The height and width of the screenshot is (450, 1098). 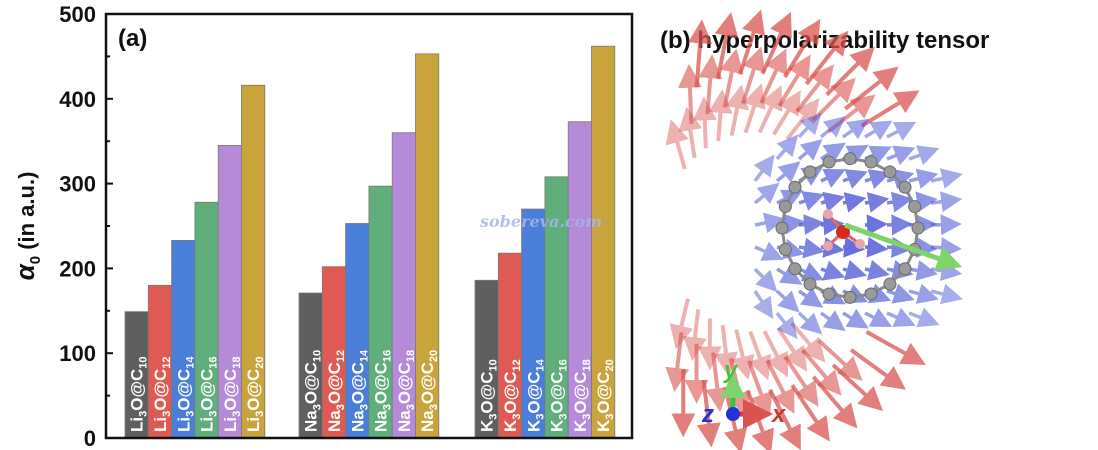 What do you see at coordinates (77, 99) in the screenshot?
I see `y-tick-label: 400` at bounding box center [77, 99].